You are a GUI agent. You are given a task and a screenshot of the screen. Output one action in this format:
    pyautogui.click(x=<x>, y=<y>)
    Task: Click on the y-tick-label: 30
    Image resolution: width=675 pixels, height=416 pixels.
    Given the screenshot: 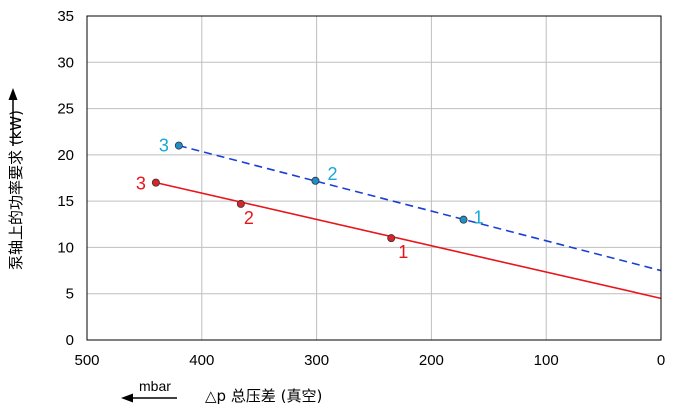 What is the action you would take?
    pyautogui.click(x=65, y=62)
    